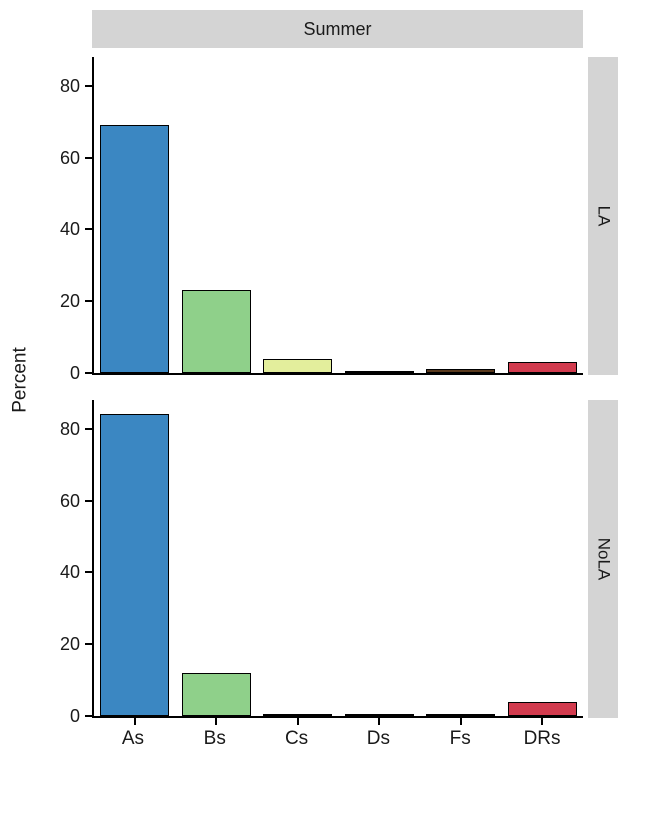 The width and height of the screenshot is (647, 818). I want to click on facet-strip-top-label: Summer, so click(337, 28).